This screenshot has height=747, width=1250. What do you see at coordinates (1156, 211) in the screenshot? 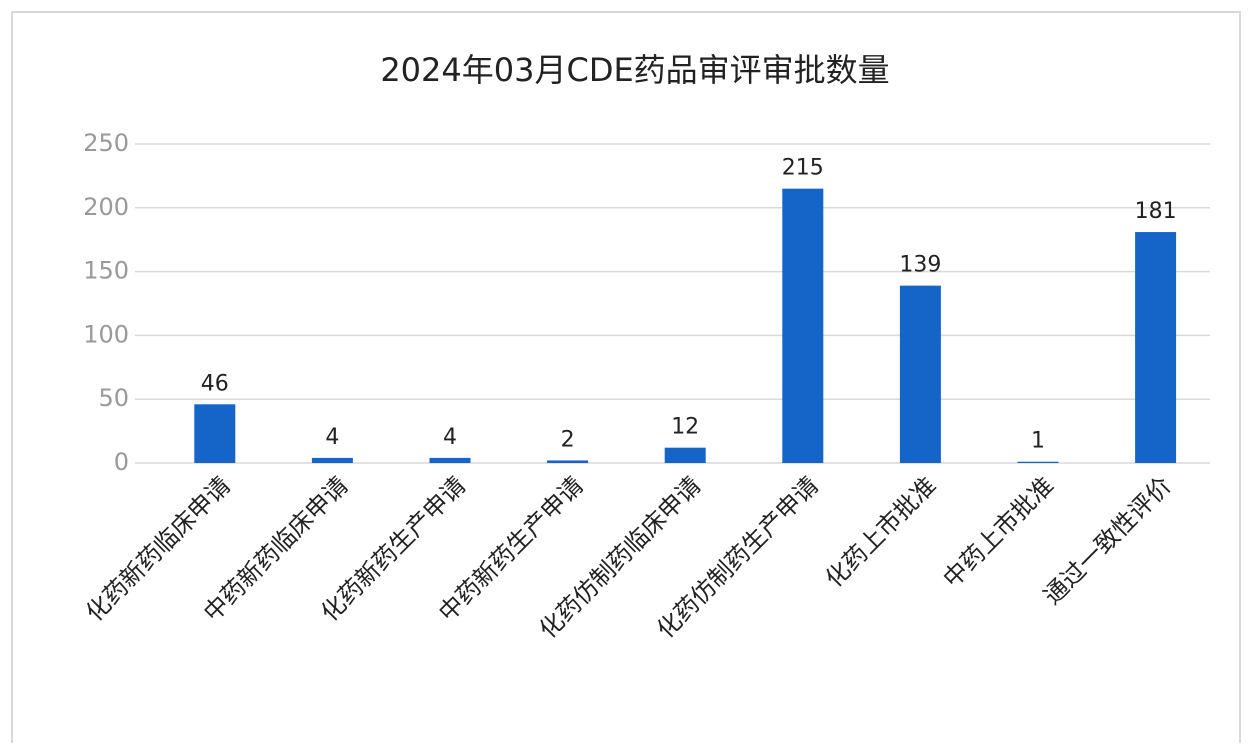
I see `value-label: 181` at bounding box center [1156, 211].